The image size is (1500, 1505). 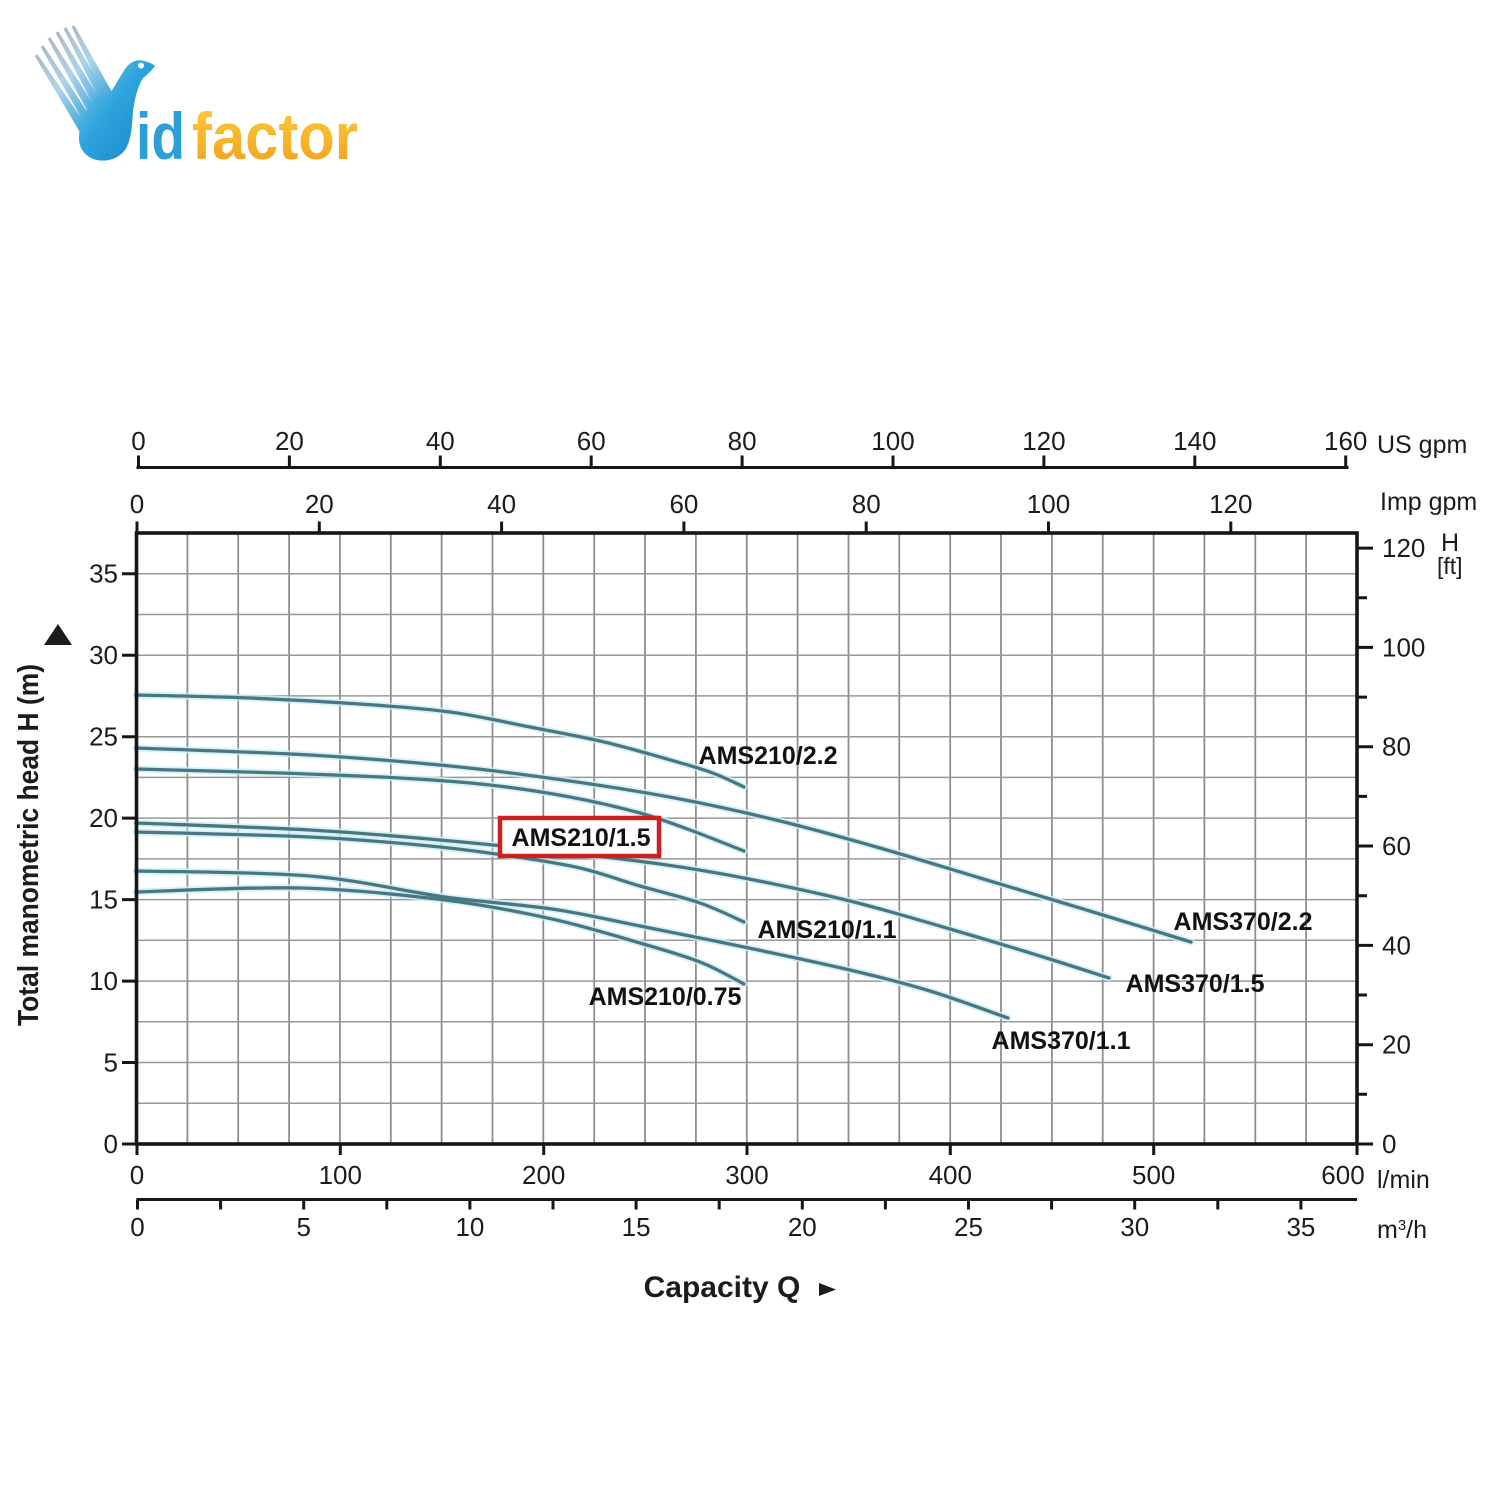 I want to click on svg-text: AMS370/1.1, so click(x=1061, y=1041).